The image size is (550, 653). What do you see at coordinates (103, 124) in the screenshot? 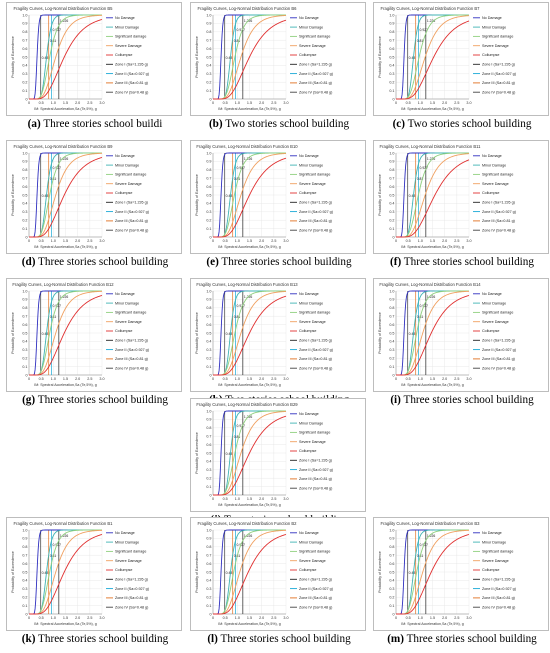
I see `panel-caption-text: Three stories school buildi` at bounding box center [103, 124].